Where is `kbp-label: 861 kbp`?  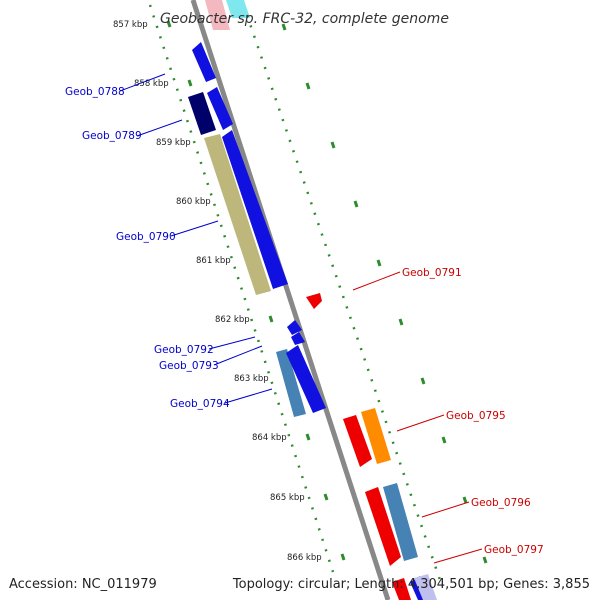 kbp-label: 861 kbp is located at coordinates (213, 261).